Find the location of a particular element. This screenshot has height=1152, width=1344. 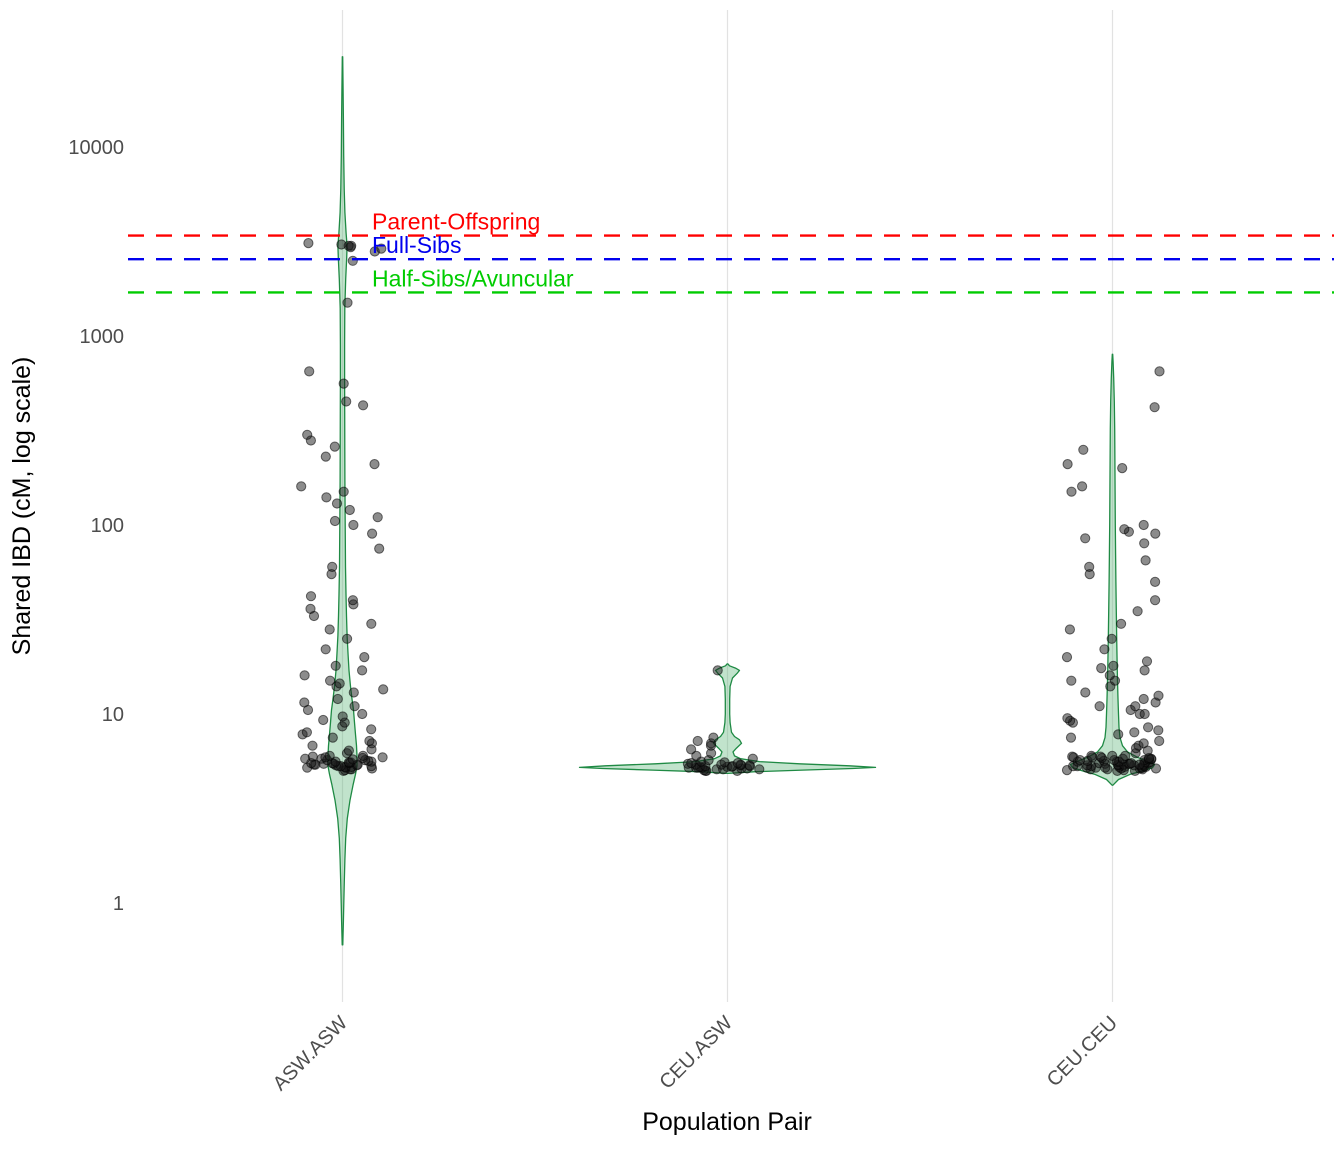

y-axis-title: Shared IBD (cM, log scale) is located at coordinates (22, 506).